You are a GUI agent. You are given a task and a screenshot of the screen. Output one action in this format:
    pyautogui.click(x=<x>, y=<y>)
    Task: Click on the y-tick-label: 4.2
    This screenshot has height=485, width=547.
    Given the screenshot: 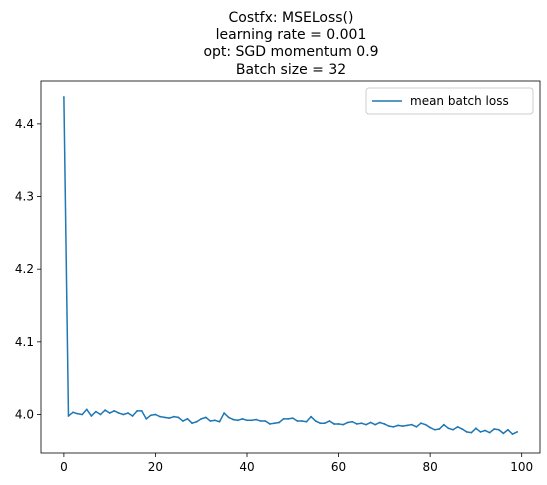 What is the action you would take?
    pyautogui.click(x=24, y=269)
    